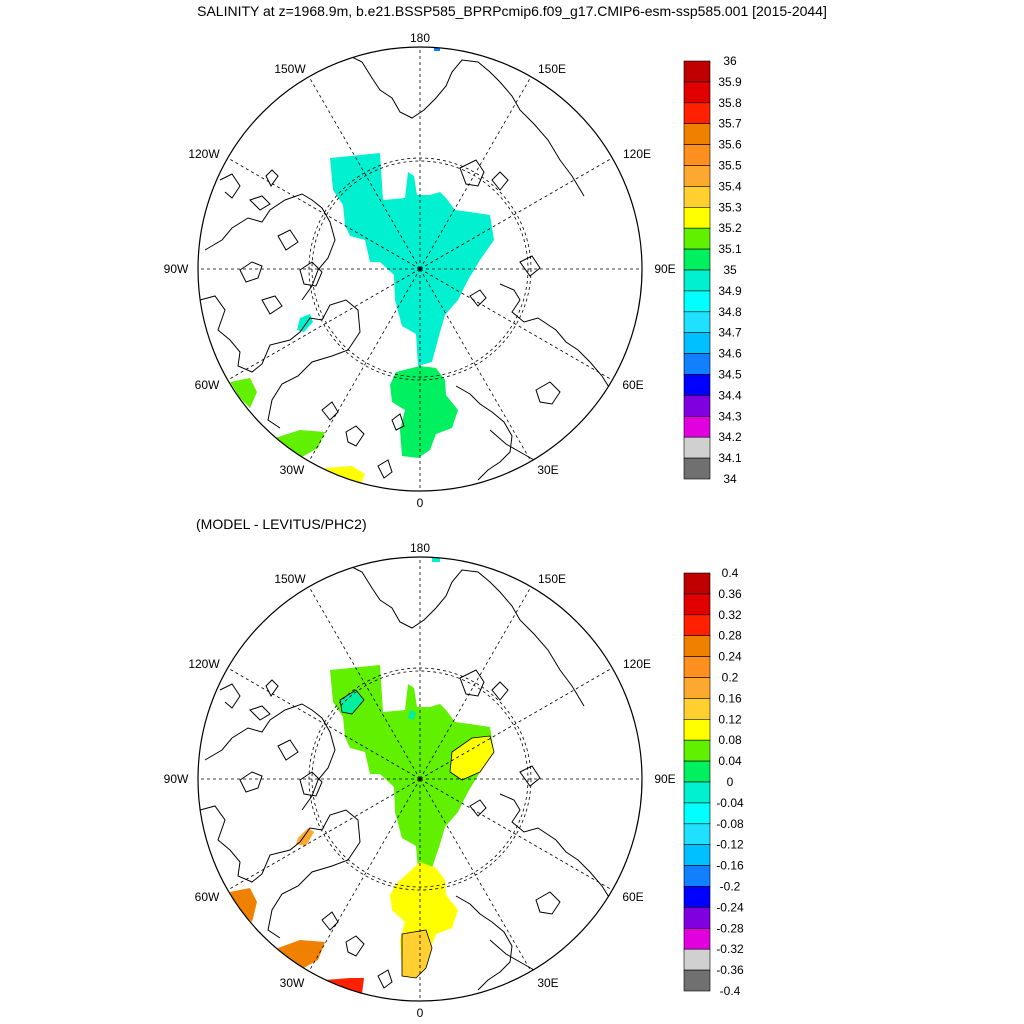  What do you see at coordinates (730, 249) in the screenshot?
I see `colorbar-tick-label: 35.1` at bounding box center [730, 249].